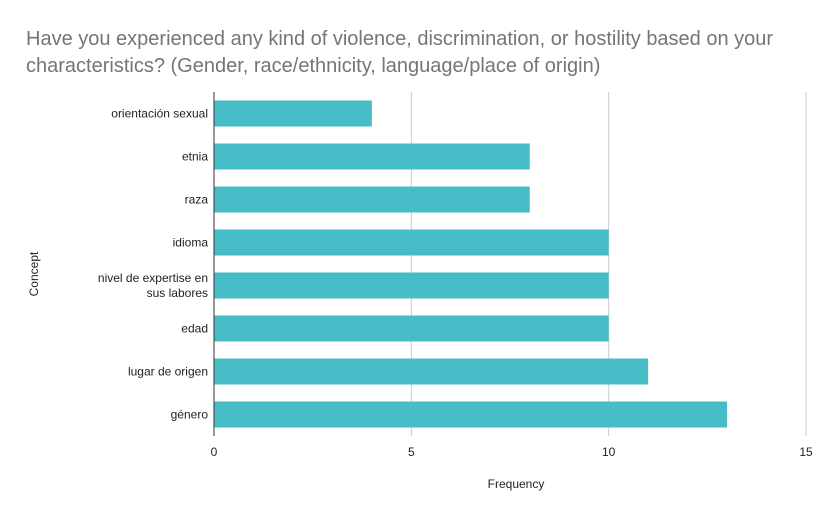 Image resolution: width=832 pixels, height=517 pixels. Describe the element at coordinates (411, 452) in the screenshot. I see `x-tick-label: 5` at that location.